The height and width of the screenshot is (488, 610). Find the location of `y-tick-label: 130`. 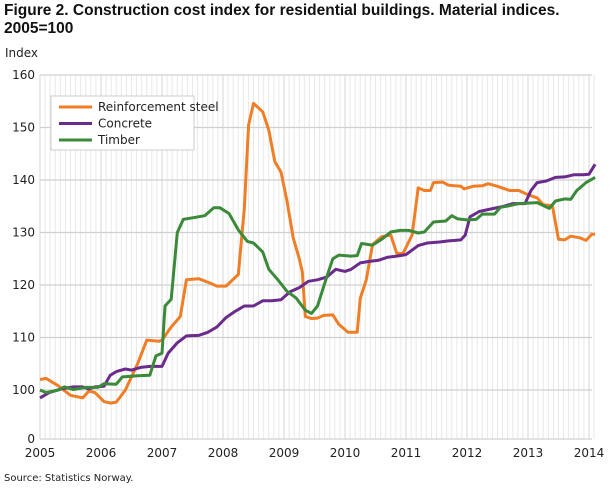

y-tick-label: 130 is located at coordinates (23, 233).